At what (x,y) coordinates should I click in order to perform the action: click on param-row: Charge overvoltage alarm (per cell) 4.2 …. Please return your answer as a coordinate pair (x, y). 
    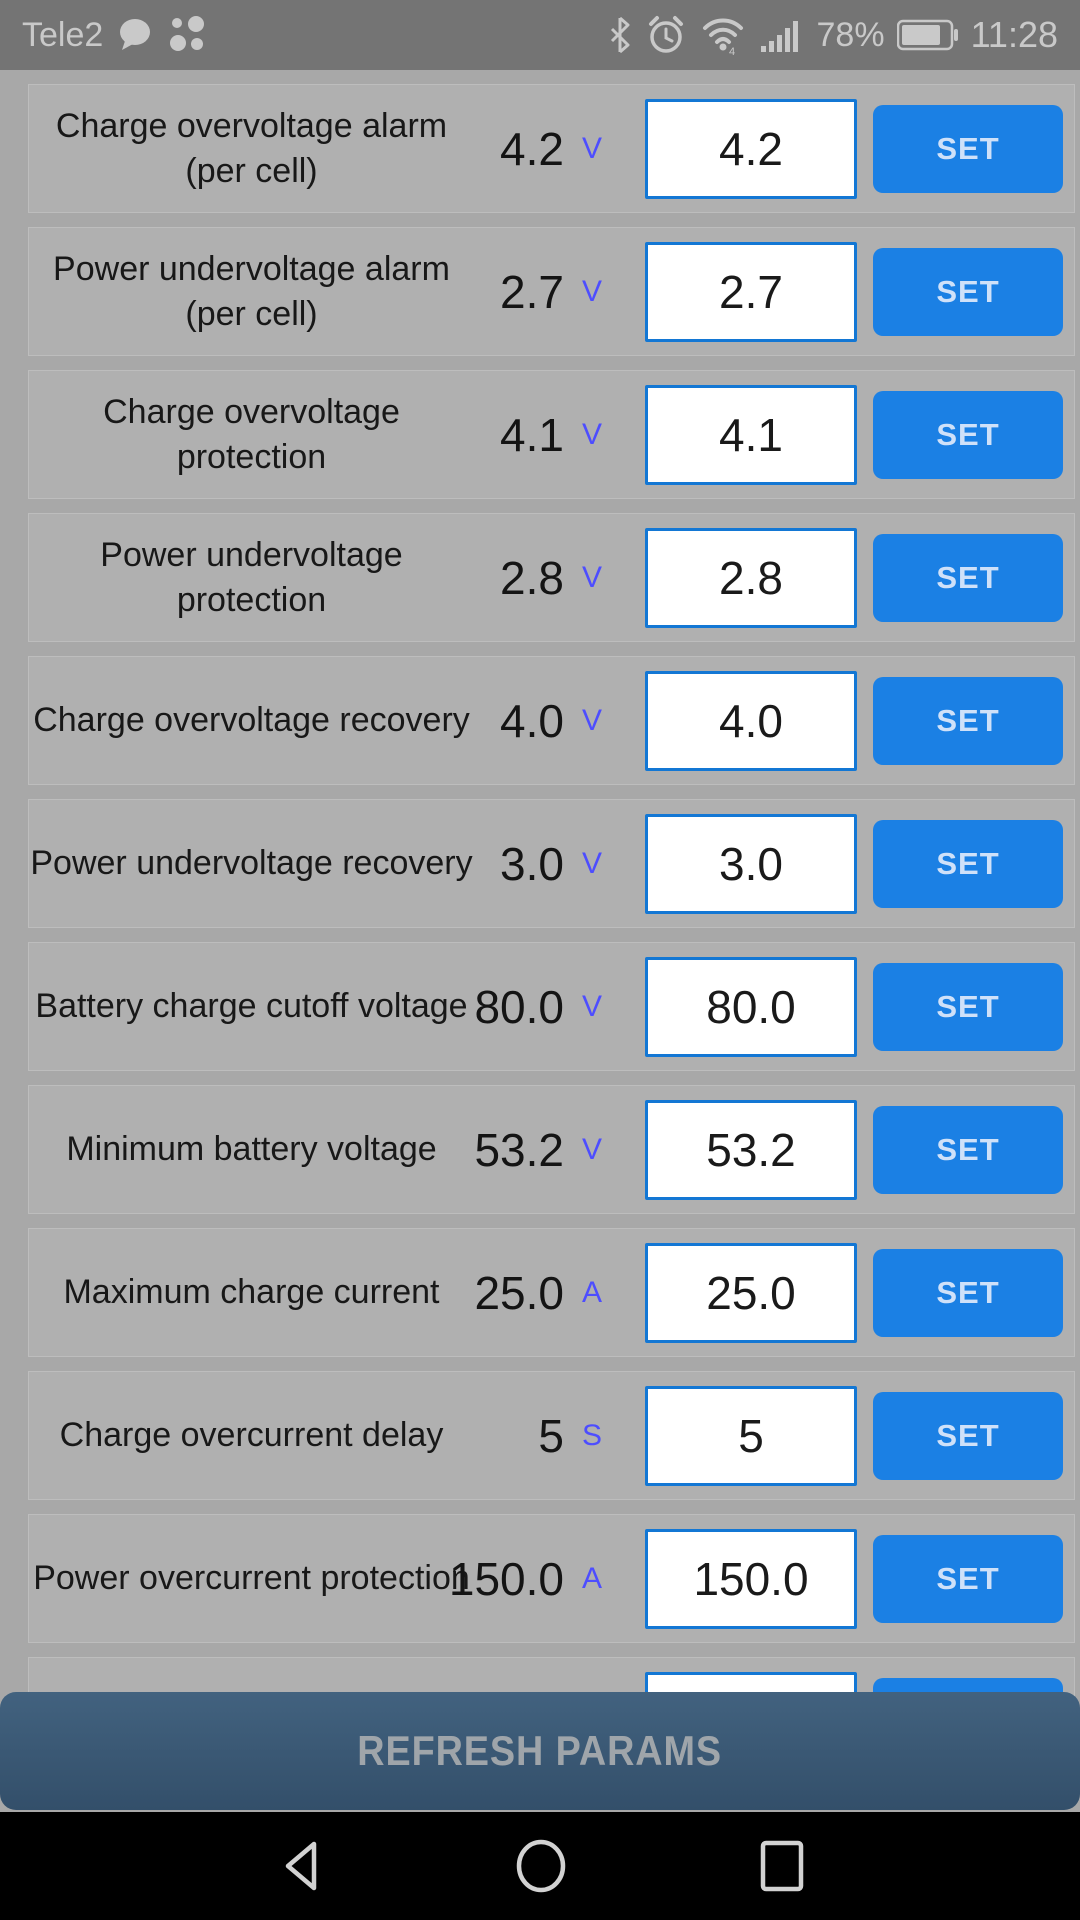
    Looking at the image, I should click on (551, 148).